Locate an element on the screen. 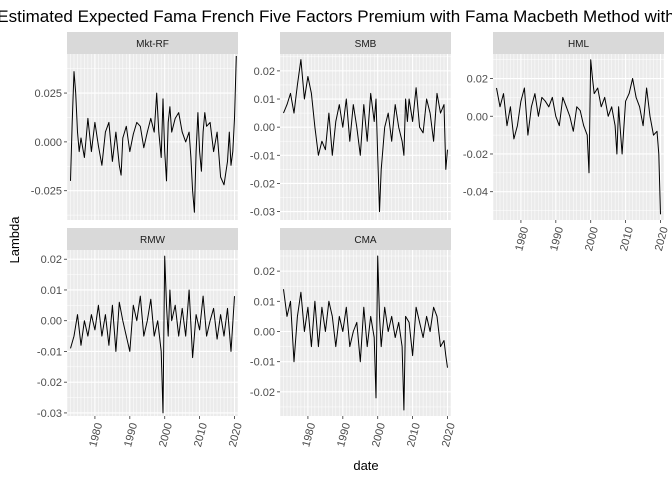  strip-label: Mkt-RF is located at coordinates (152, 44).